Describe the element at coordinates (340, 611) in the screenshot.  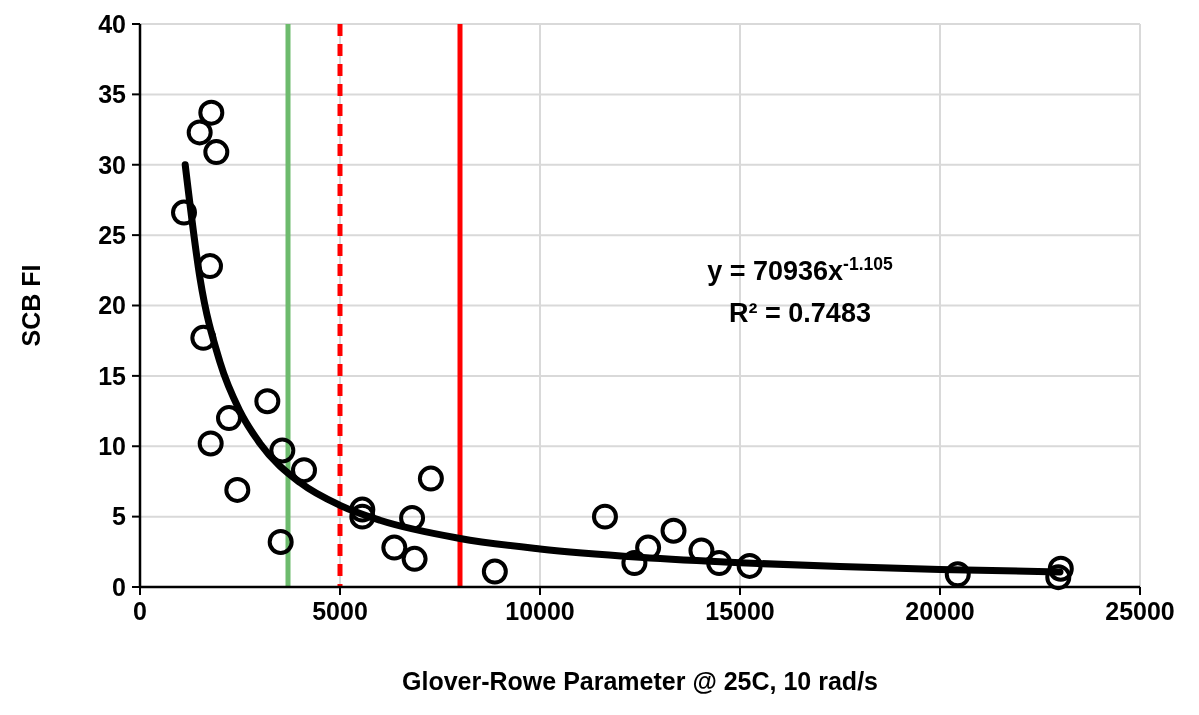
I see `x-tick-label: 5000` at that location.